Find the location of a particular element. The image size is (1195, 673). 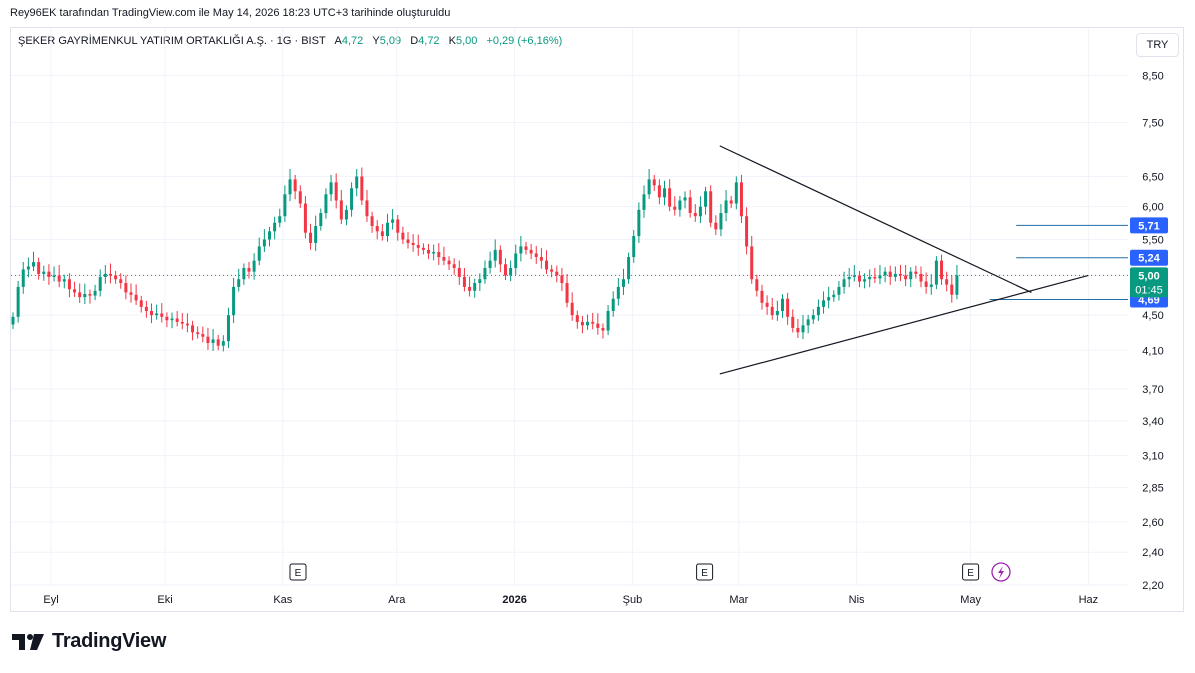

price-label-box is located at coordinates (1149, 225).